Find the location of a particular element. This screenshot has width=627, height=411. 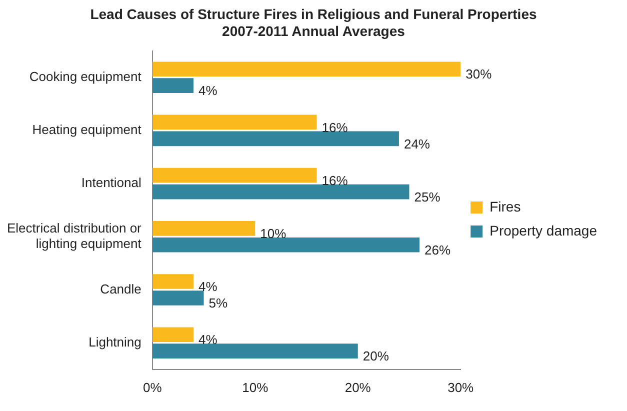

x-tick-label: 30% is located at coordinates (461, 387).